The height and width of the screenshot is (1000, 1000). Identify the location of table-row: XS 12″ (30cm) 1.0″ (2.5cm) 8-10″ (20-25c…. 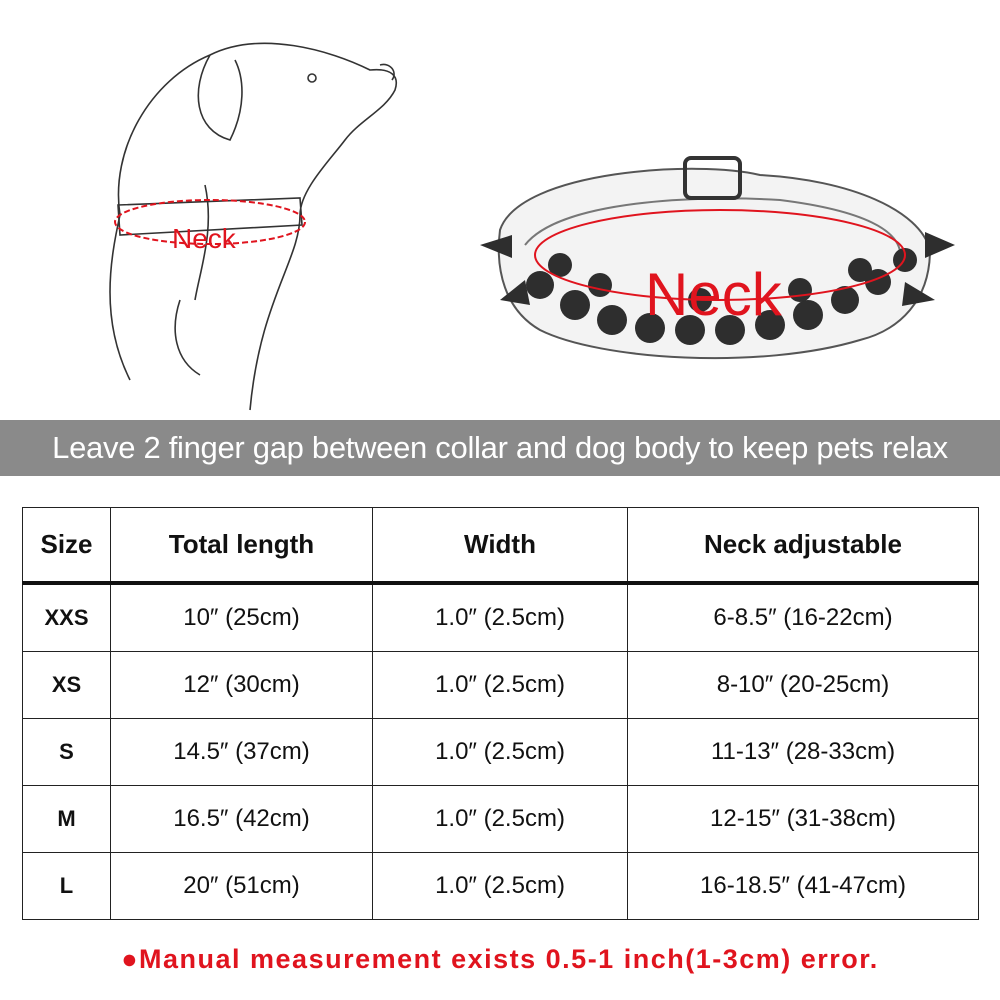
(500, 685).